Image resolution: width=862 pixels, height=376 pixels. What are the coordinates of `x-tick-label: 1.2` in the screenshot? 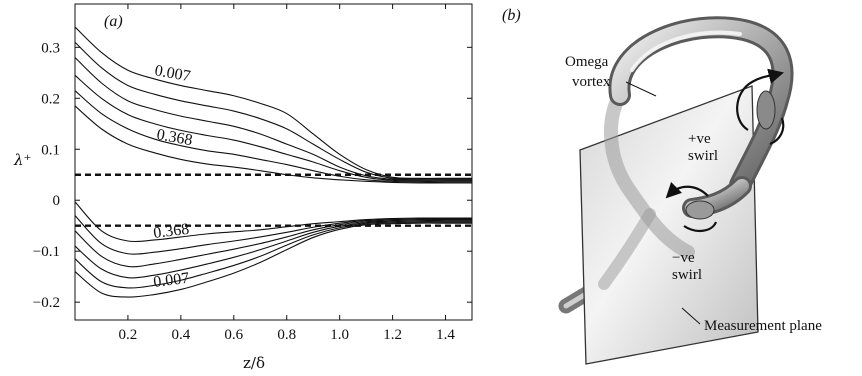 It's located at (392, 335).